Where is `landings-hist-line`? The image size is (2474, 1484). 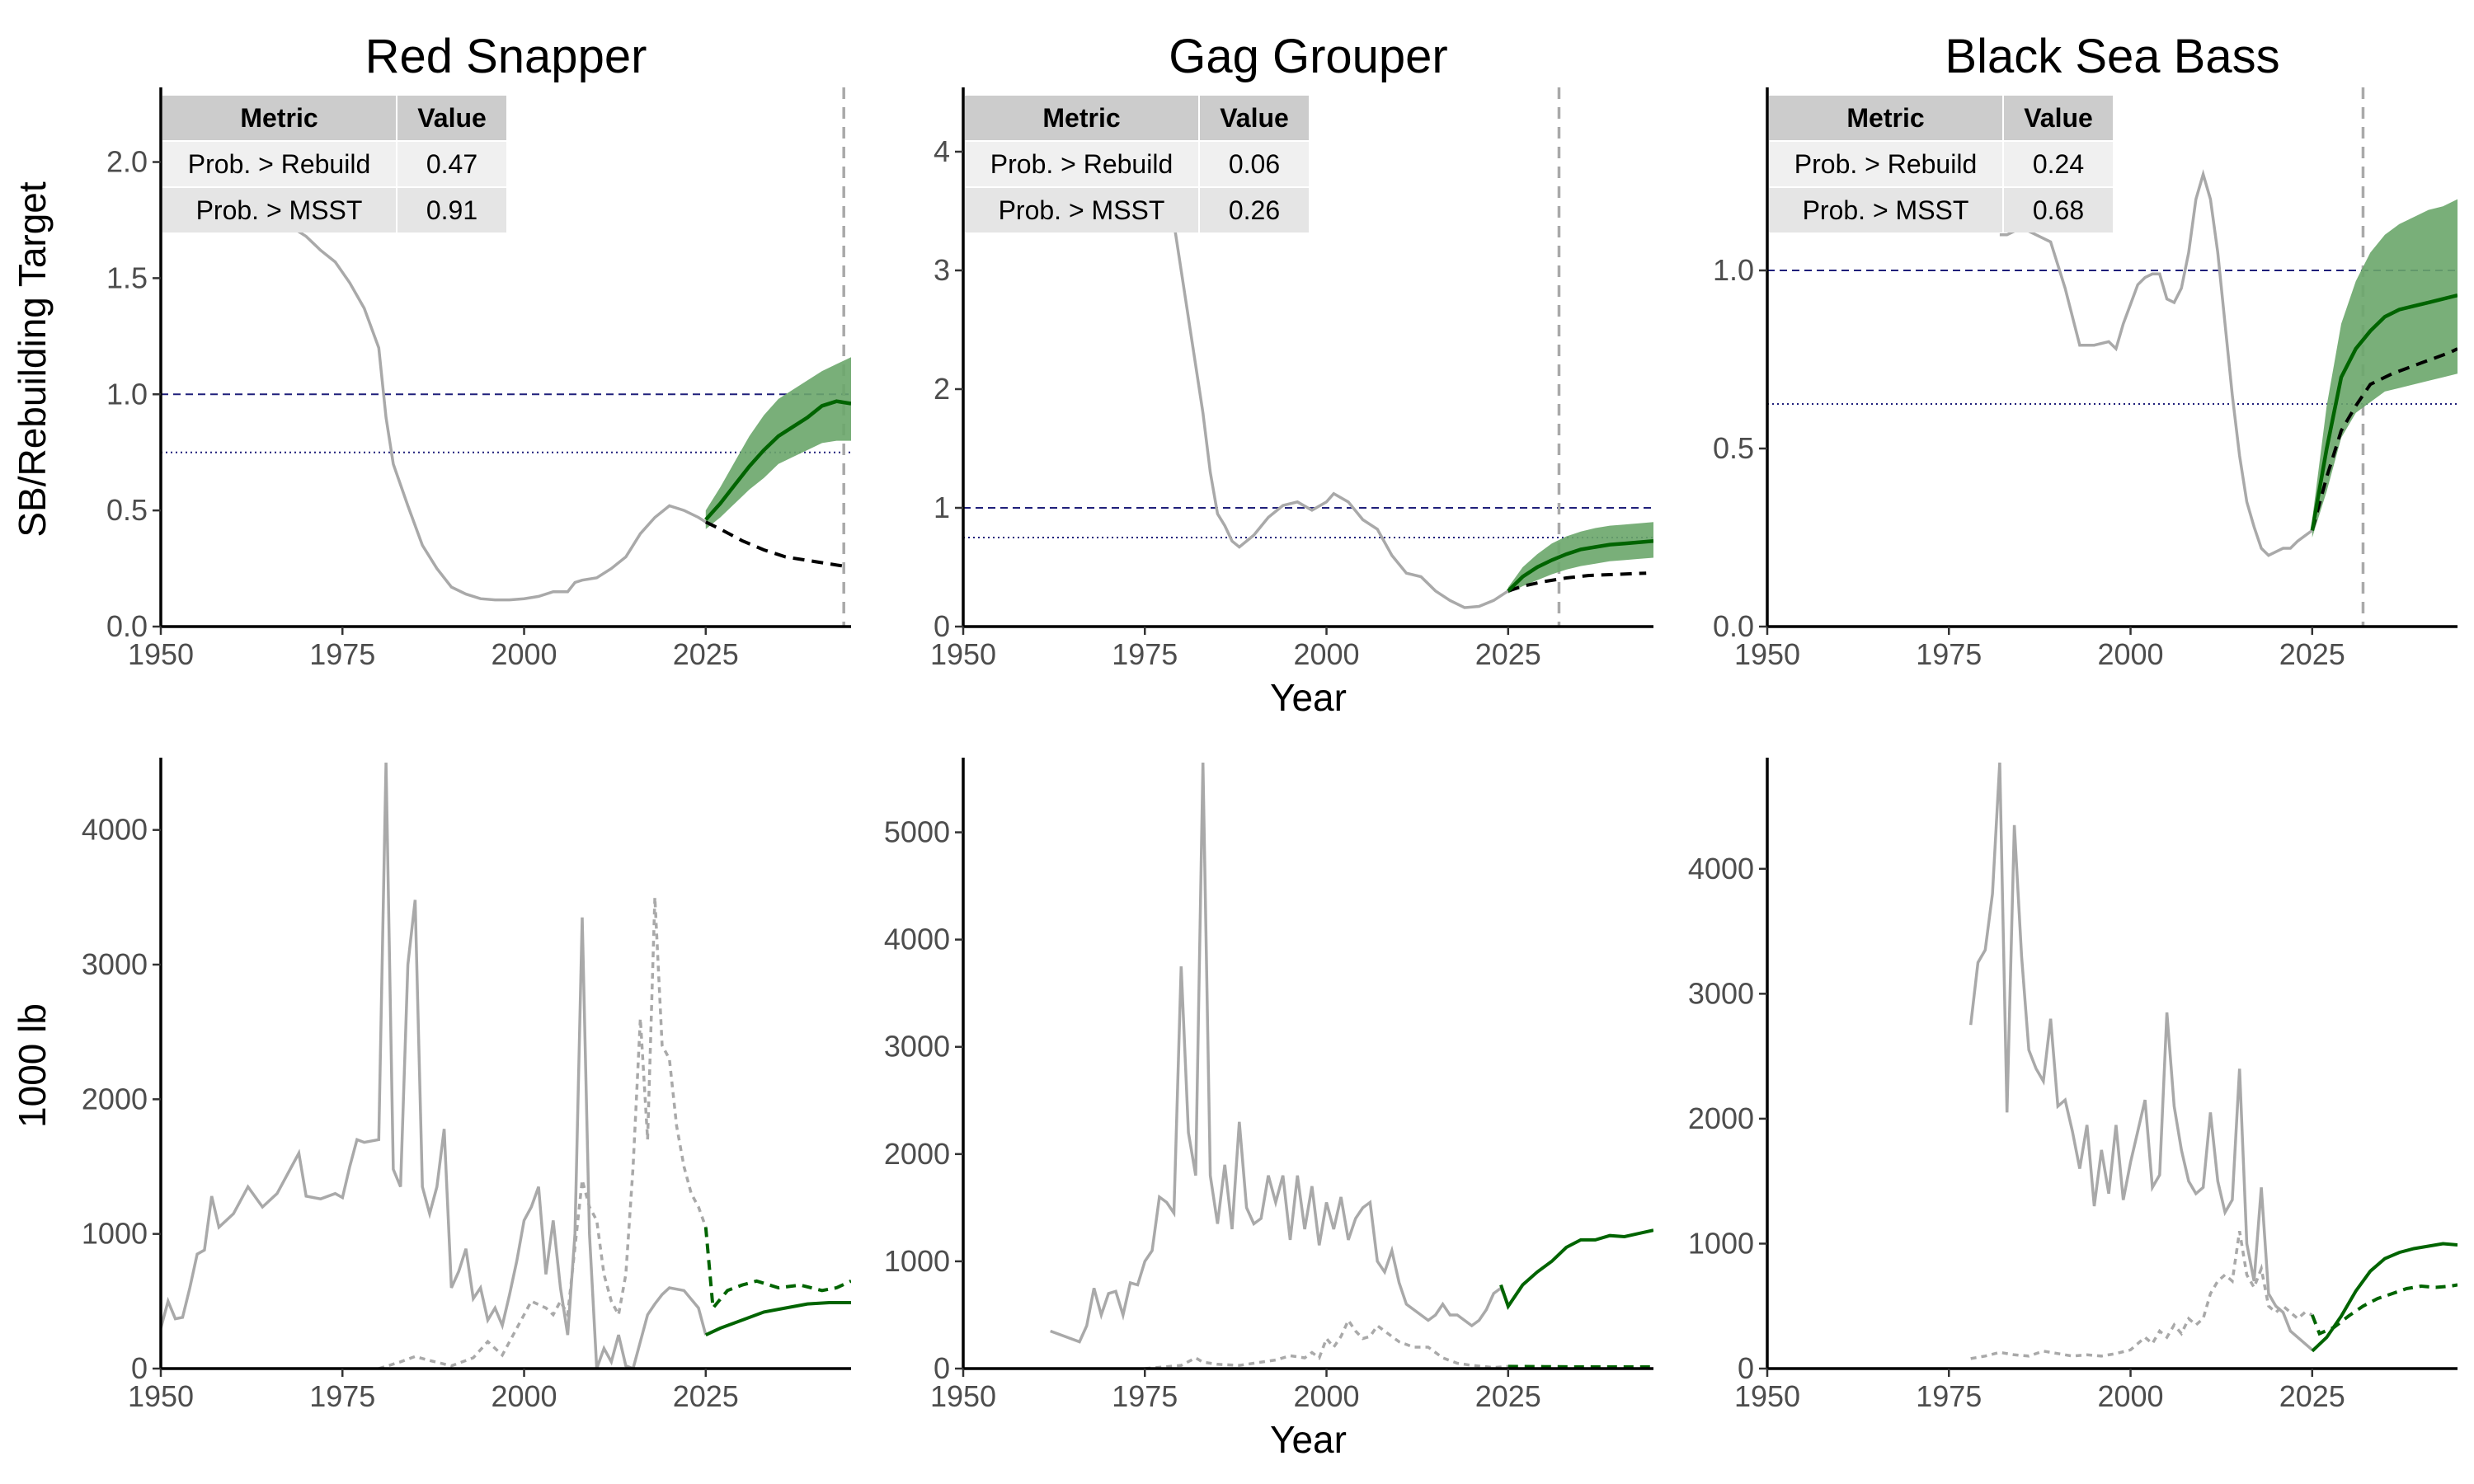 landings-hist-line is located at coordinates (2140, 1056).